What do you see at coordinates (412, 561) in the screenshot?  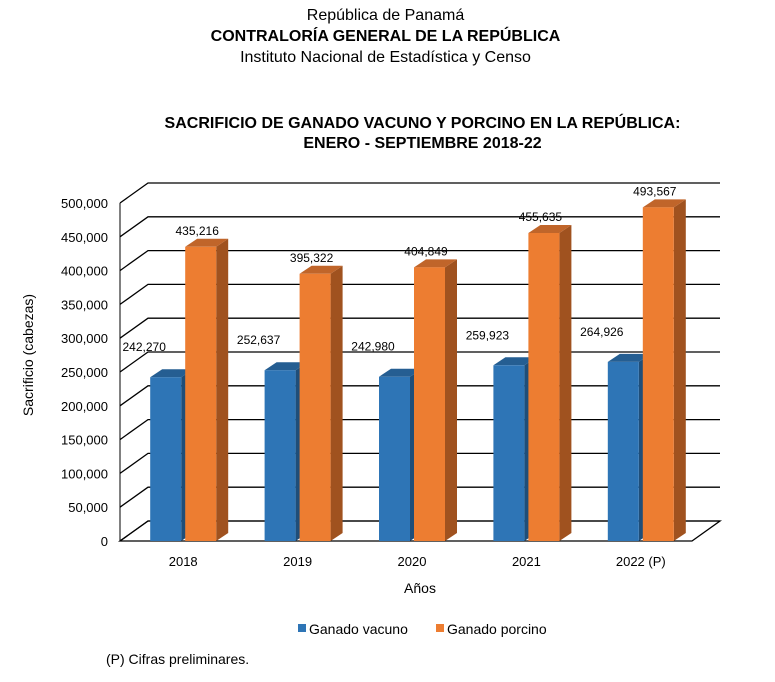 I see `x-tick-label: 2020` at bounding box center [412, 561].